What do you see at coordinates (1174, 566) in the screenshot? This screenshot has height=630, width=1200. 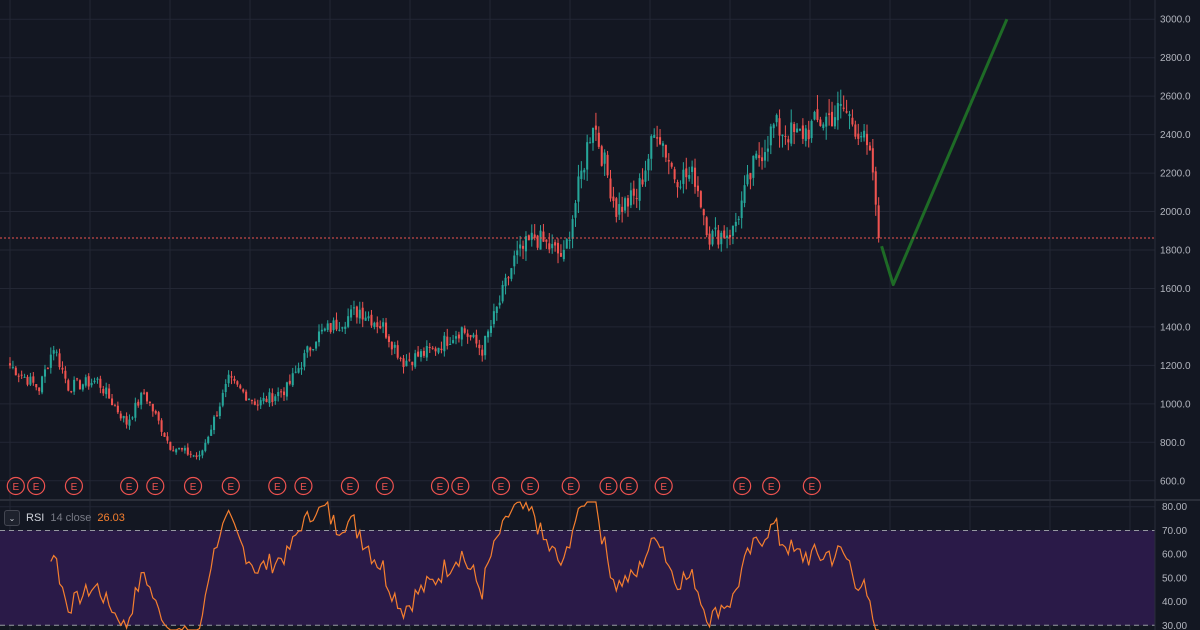 I see `rsi-axis: 30.00 40.00 50.00 60.00 70.00 80.00` at bounding box center [1174, 566].